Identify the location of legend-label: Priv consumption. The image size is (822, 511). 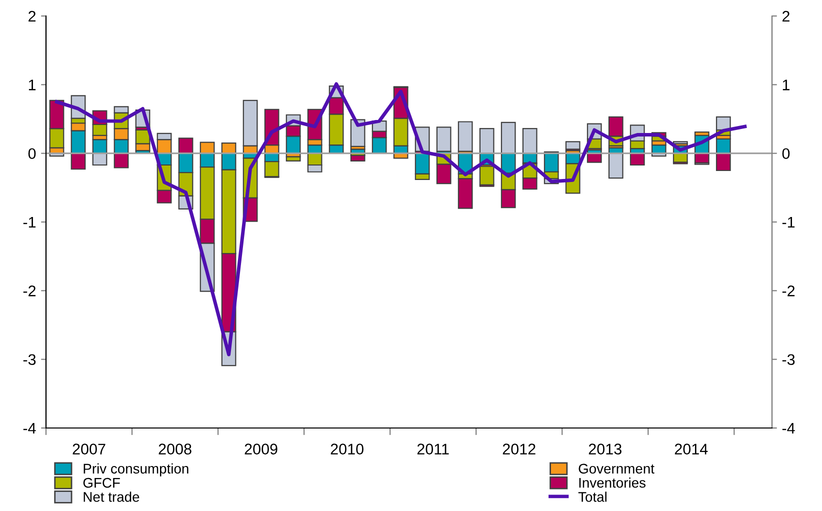
(136, 469).